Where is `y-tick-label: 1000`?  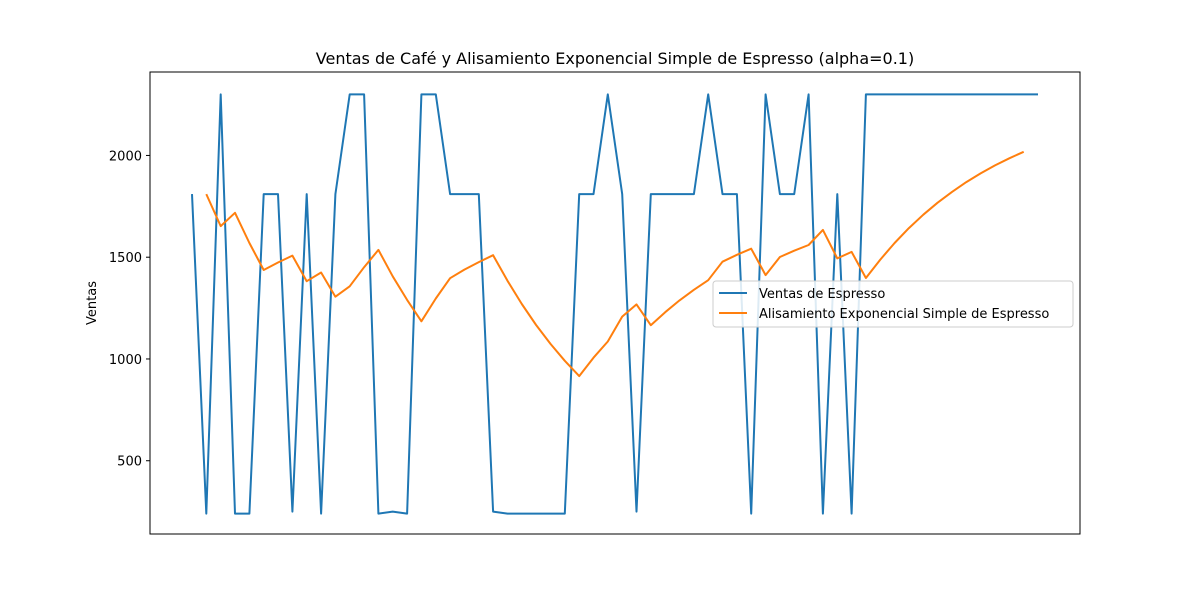
y-tick-label: 1000 is located at coordinates (125, 360).